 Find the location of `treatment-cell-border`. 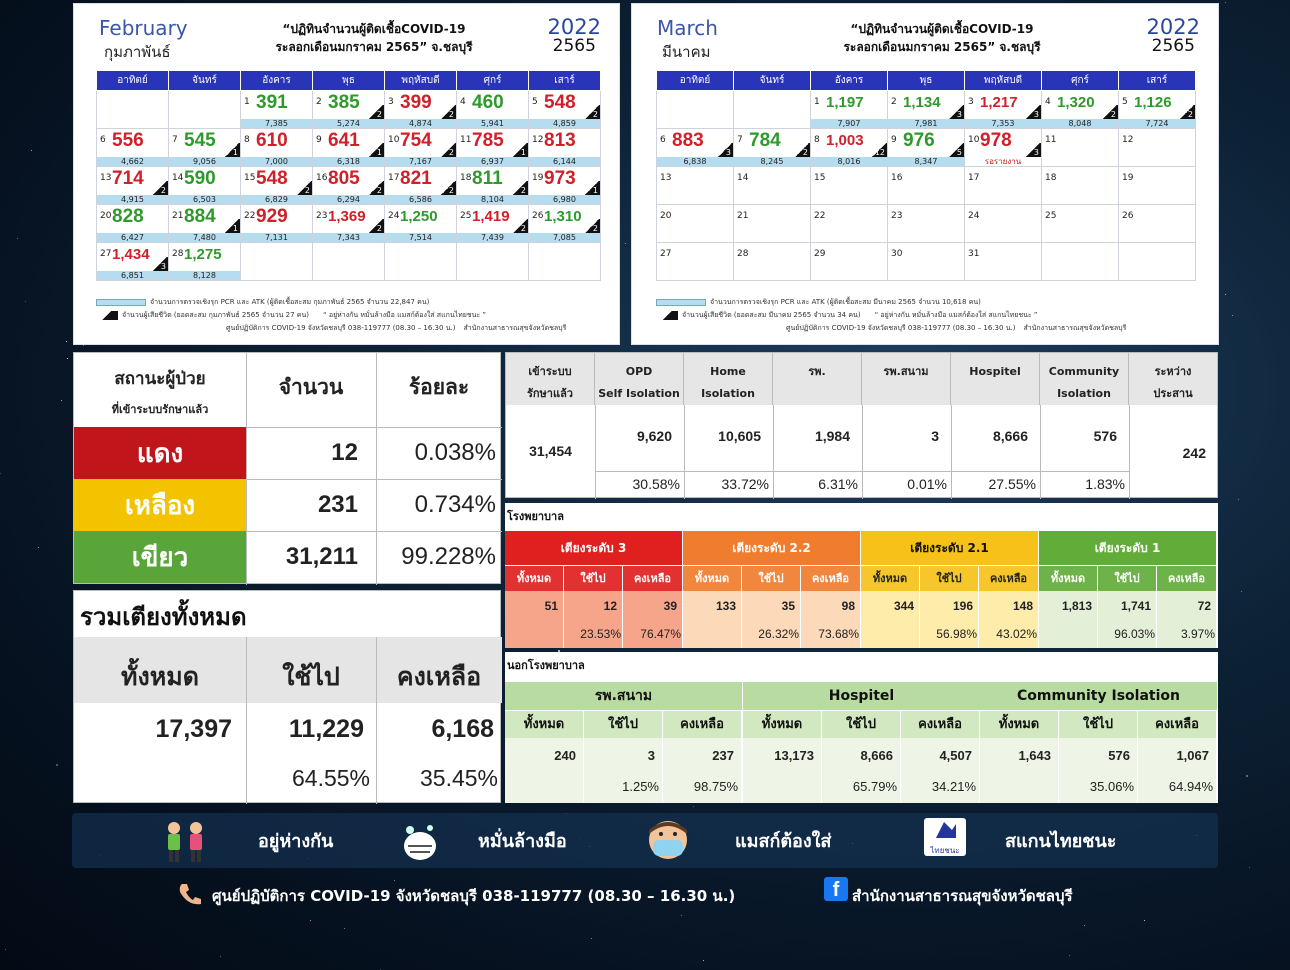

treatment-cell-border is located at coordinates (639, 471).